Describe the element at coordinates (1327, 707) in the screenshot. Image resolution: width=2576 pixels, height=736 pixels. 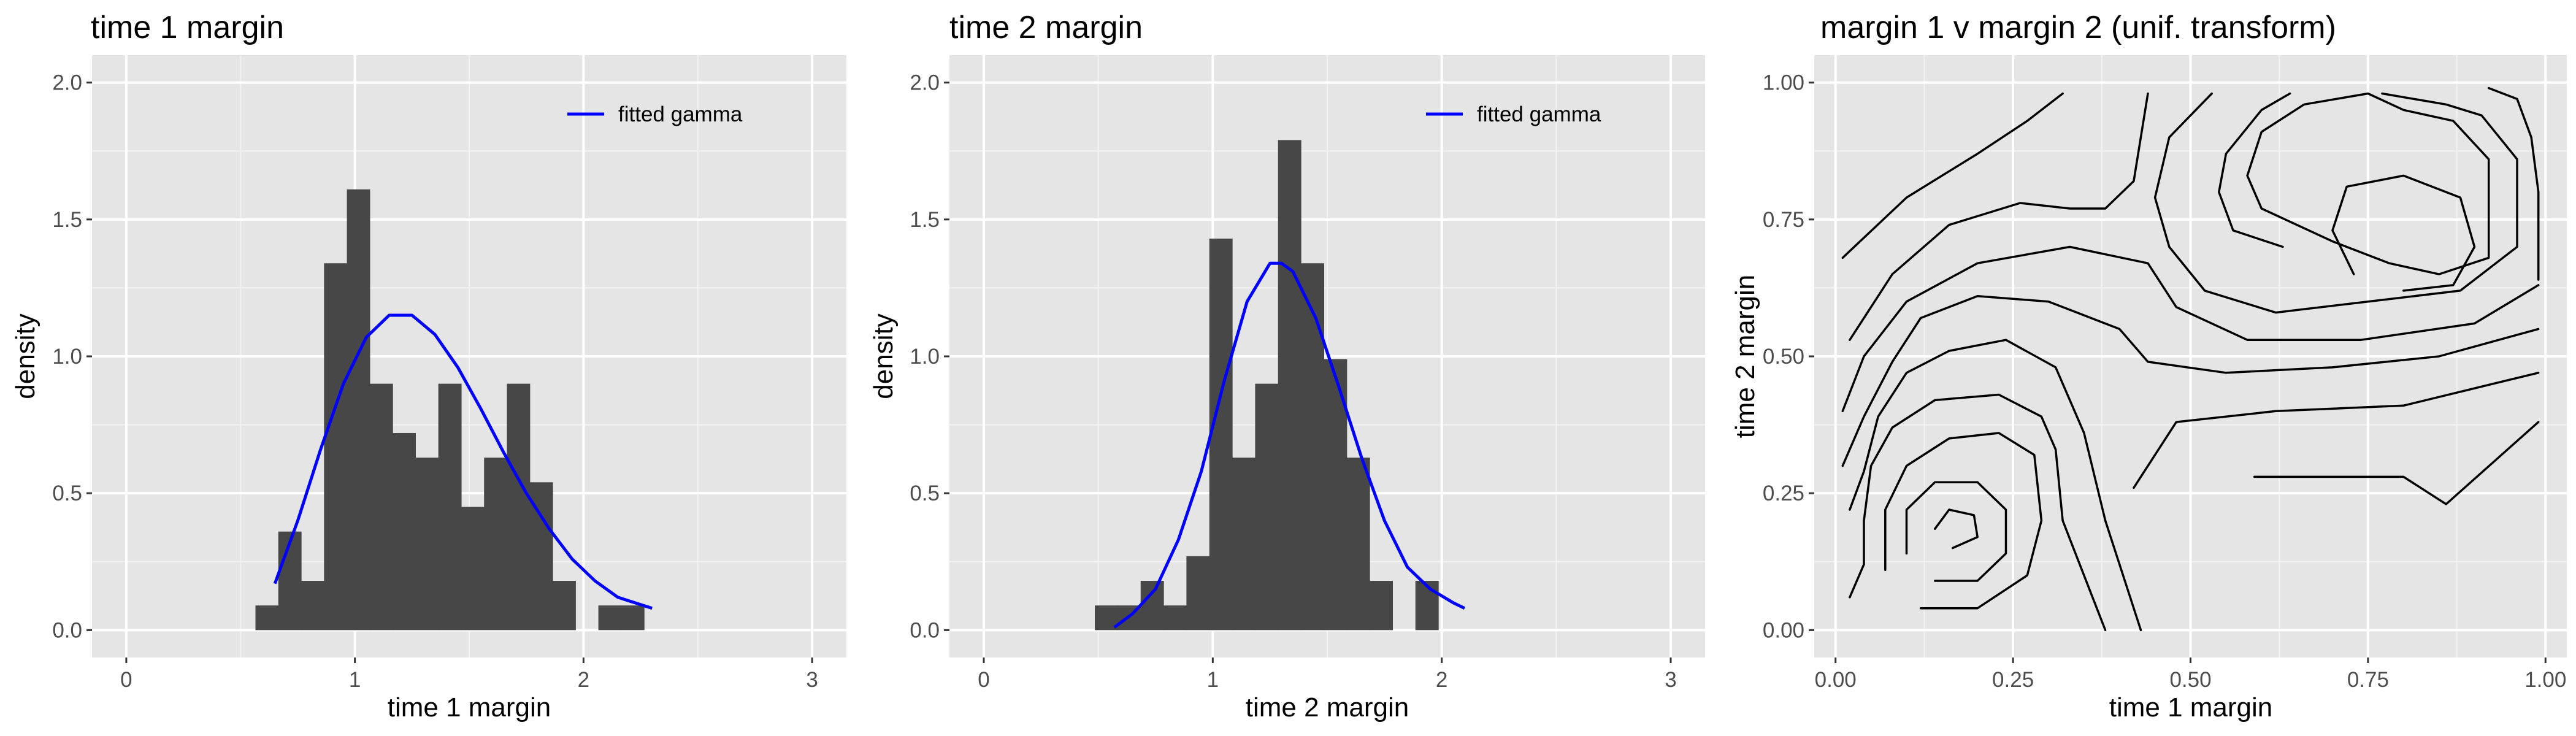
I see `x-axis-title: time 2 margin` at that location.